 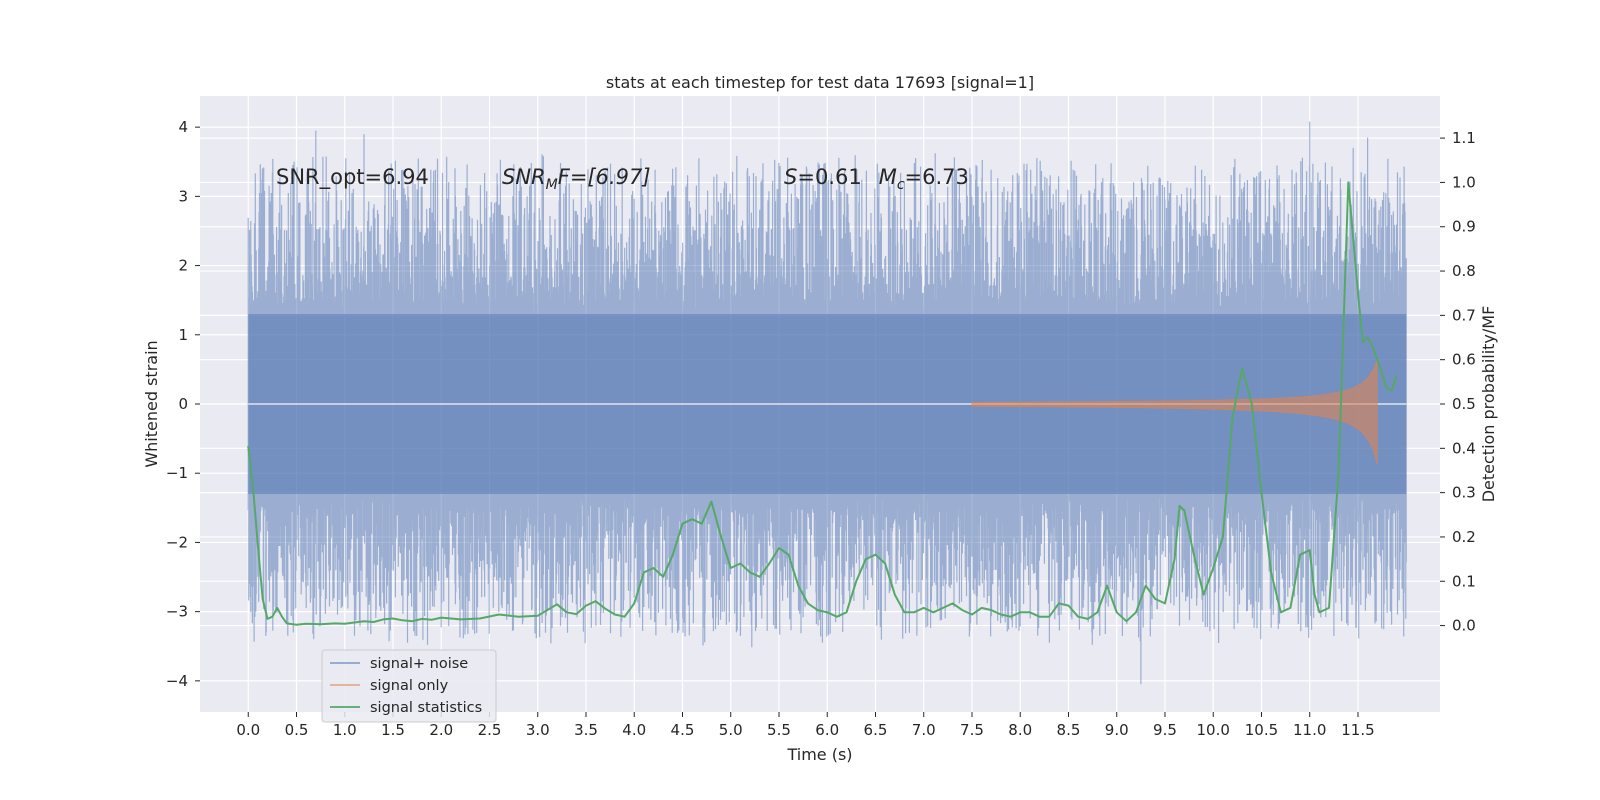 What do you see at coordinates (345, 730) in the screenshot?
I see `x-tick-label: 1.0` at bounding box center [345, 730].